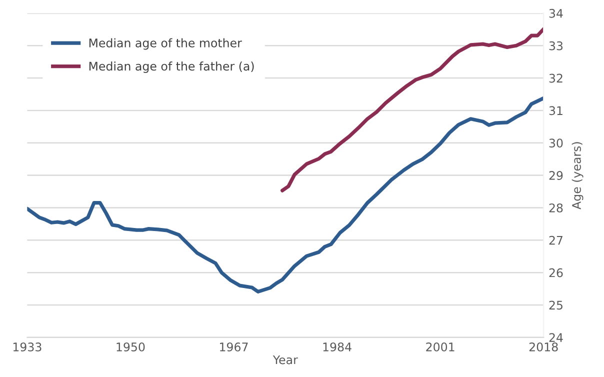 The width and height of the screenshot is (604, 377). Describe the element at coordinates (555, 305) in the screenshot. I see `y-tick-label: 25` at that location.